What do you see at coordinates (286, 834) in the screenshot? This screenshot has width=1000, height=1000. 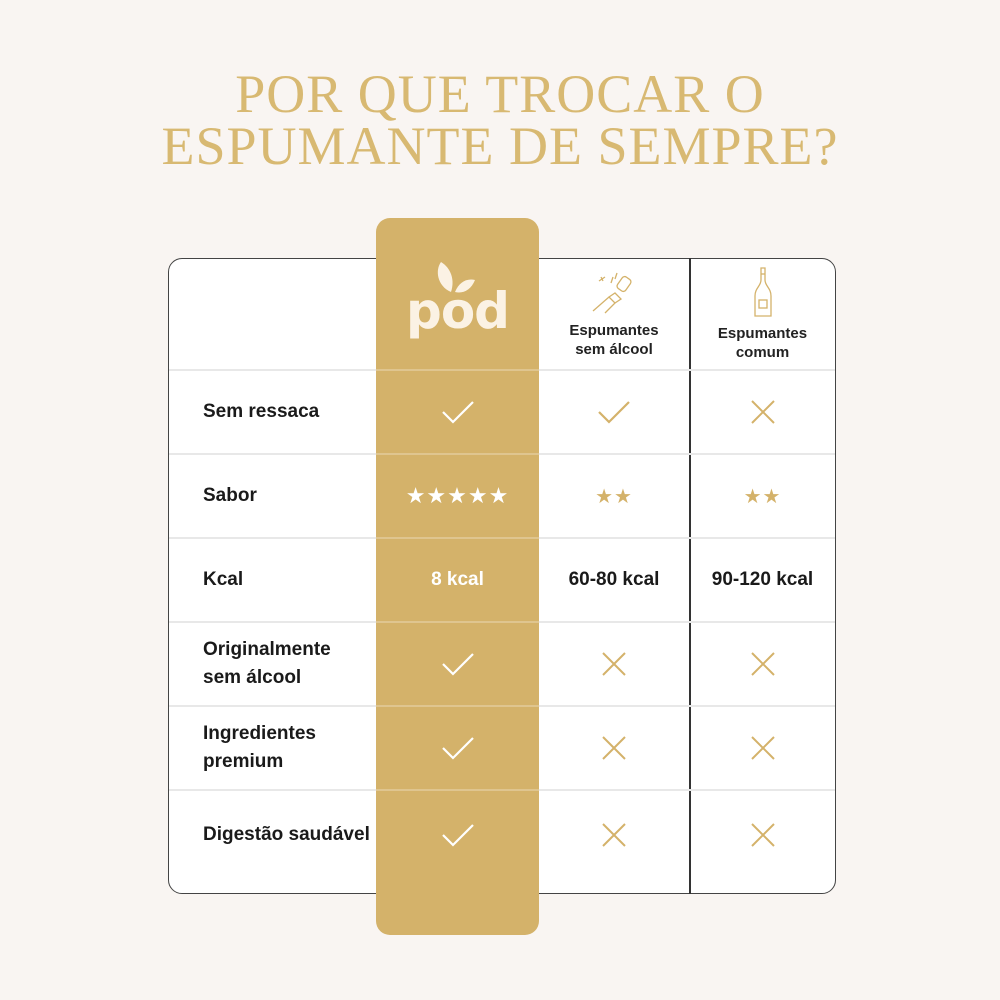 I see `row-label: Digestão saudável` at bounding box center [286, 834].